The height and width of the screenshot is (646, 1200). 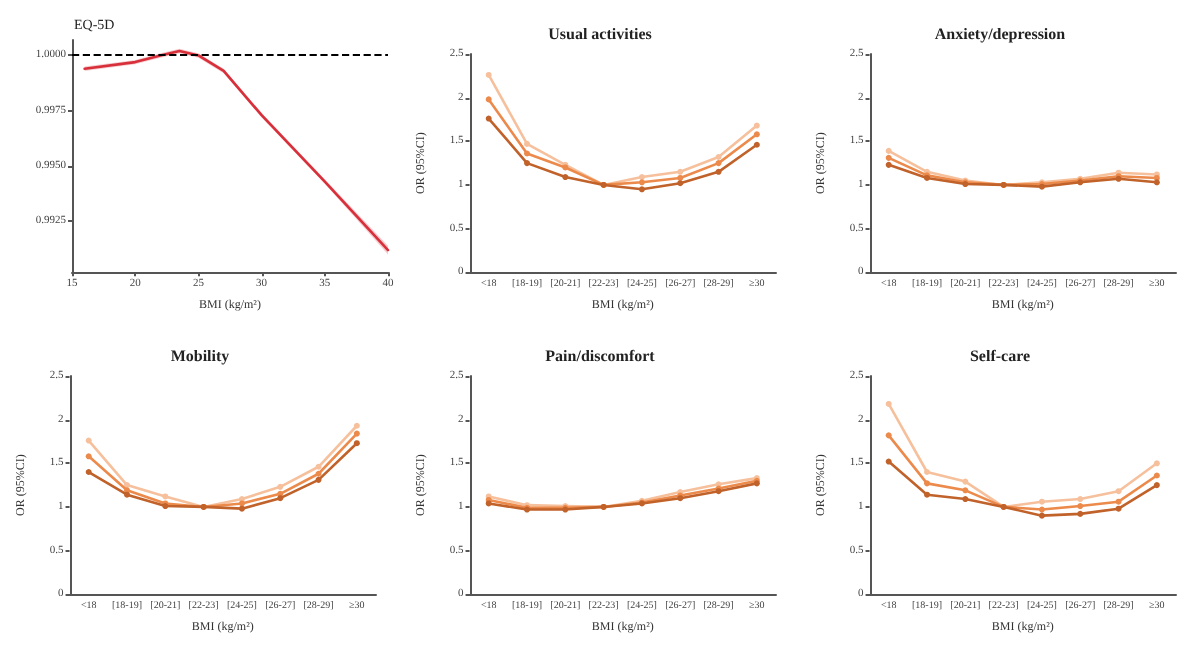 What do you see at coordinates (600, 34) in the screenshot?
I see `chart-title: Usual activities` at bounding box center [600, 34].